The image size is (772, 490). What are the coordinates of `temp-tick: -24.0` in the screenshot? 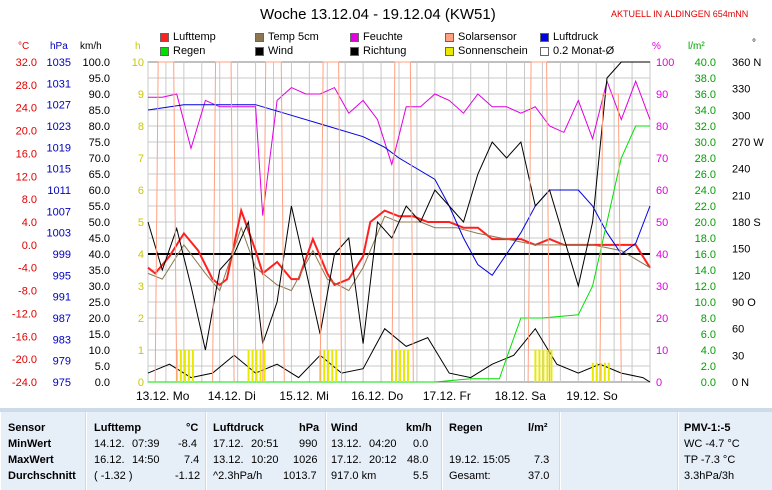 It's located at (24, 383).